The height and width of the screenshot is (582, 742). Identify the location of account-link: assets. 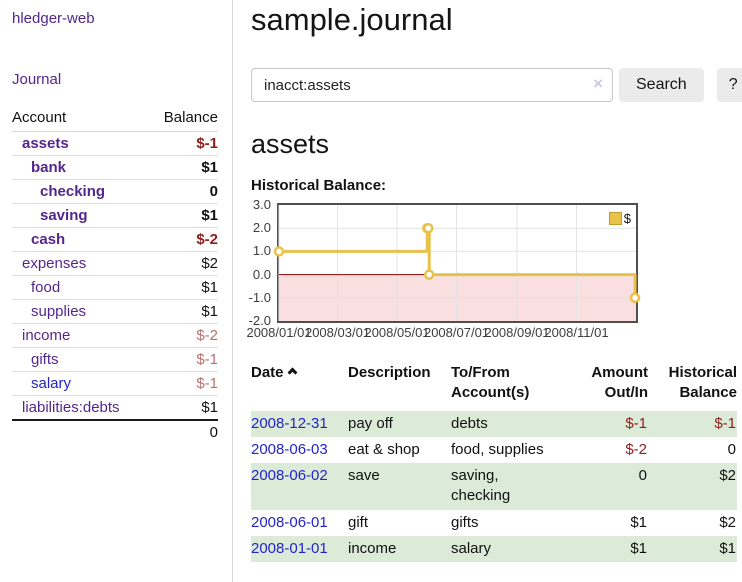
(45, 143).